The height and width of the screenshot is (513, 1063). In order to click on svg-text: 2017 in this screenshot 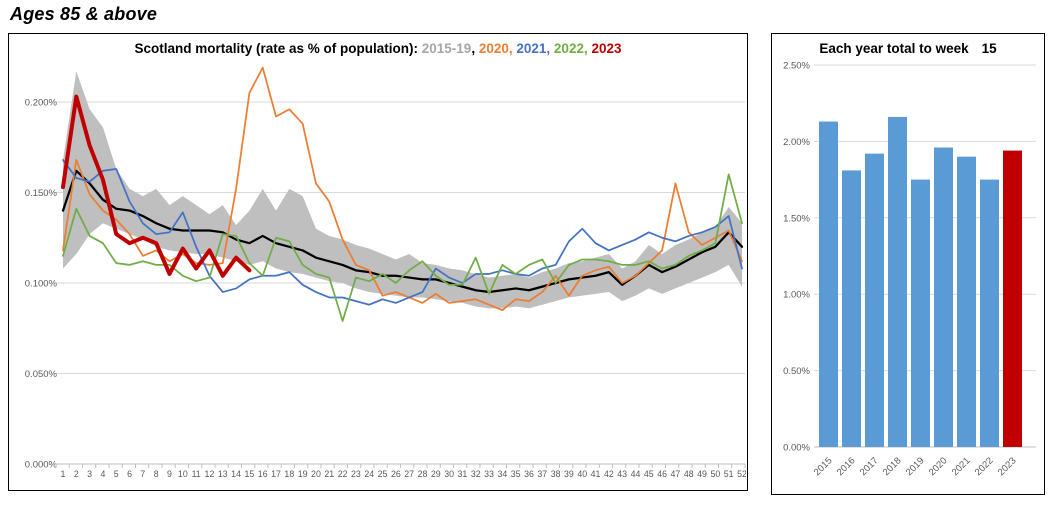, I will do `click(869, 466)`.